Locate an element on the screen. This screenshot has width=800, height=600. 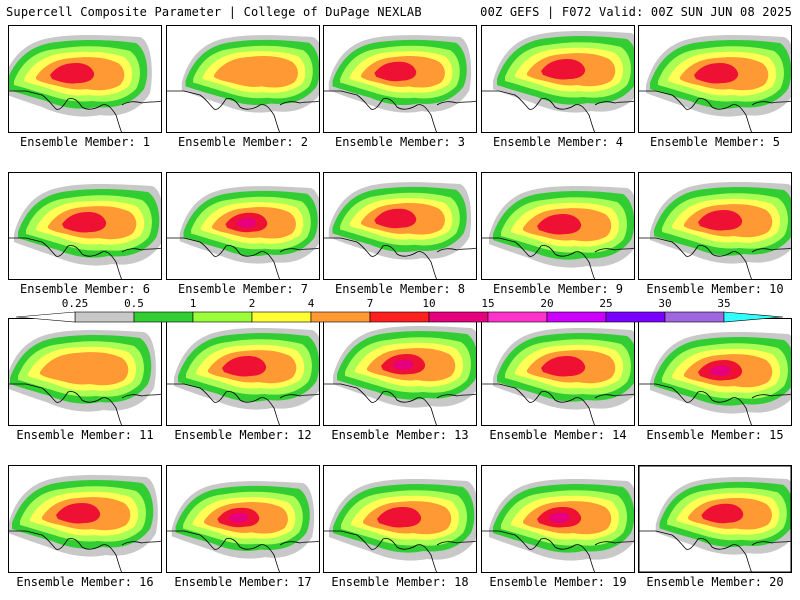
member-caption: Ensemble Member: 1 is located at coordinates (85, 142).